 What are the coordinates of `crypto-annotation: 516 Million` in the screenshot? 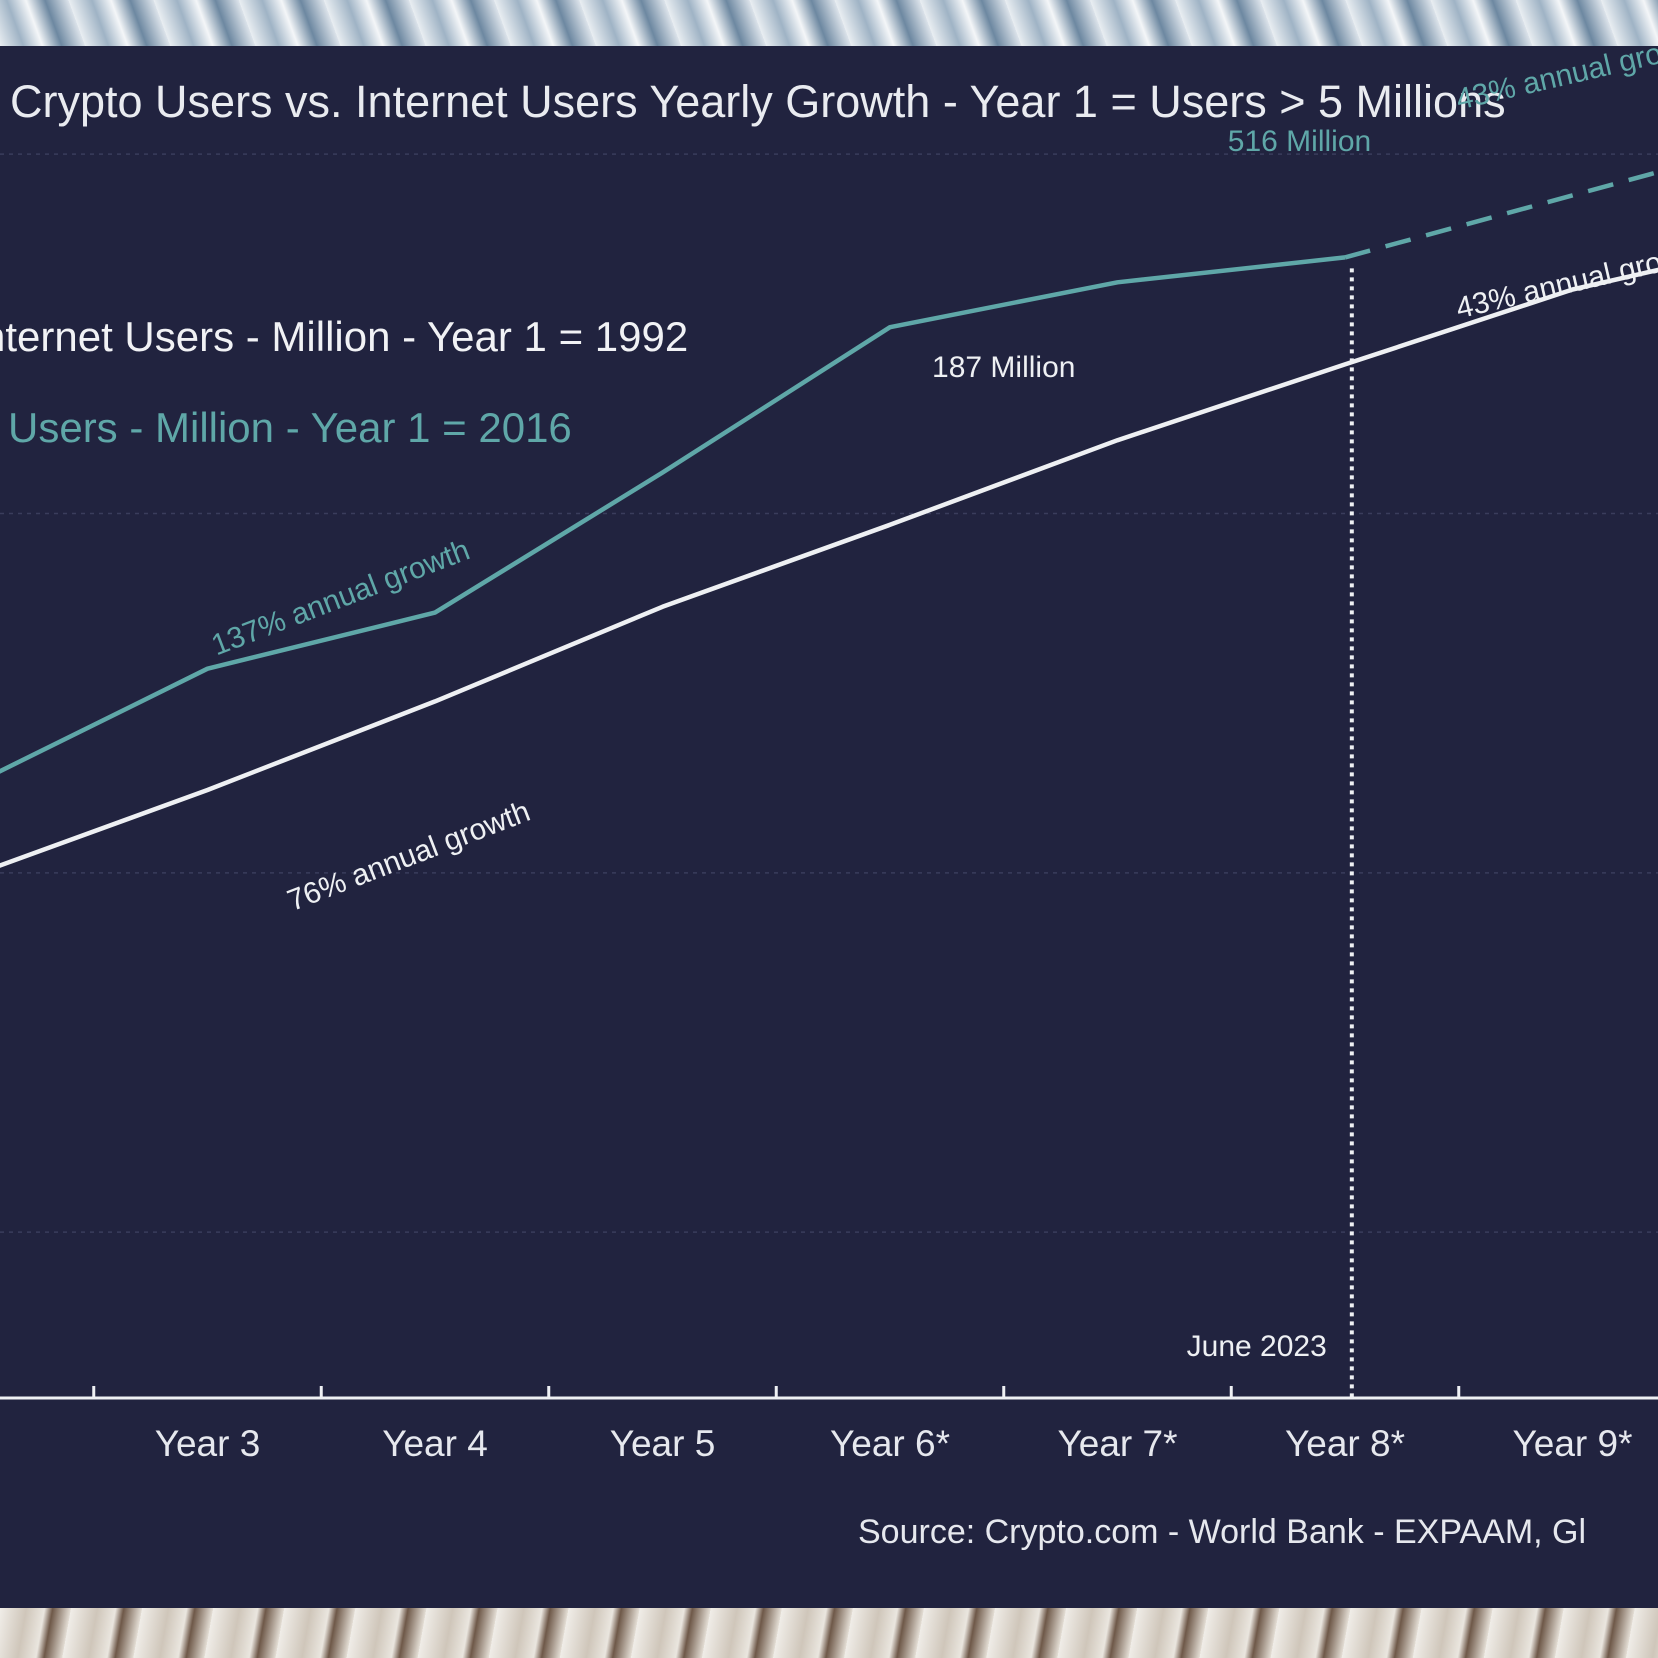 It's located at (1299, 141).